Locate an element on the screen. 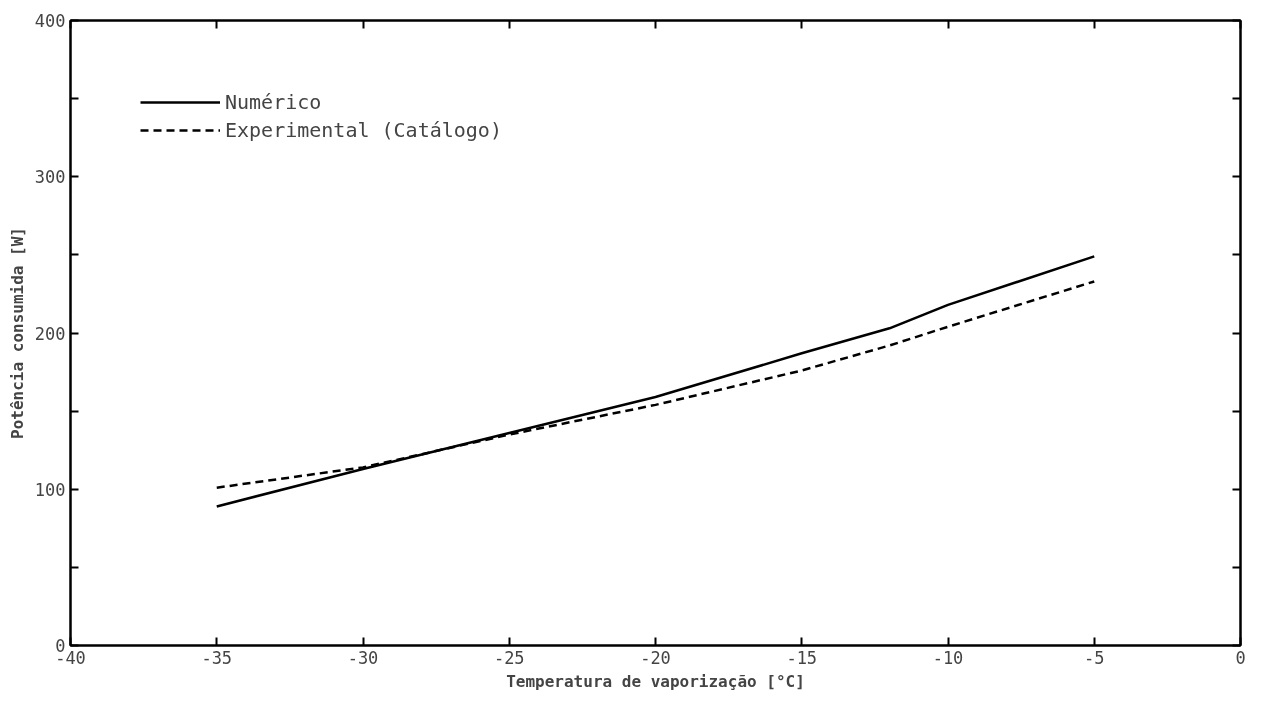 The width and height of the screenshot is (1283, 713). x-tick-label: -20 is located at coordinates (655, 657).